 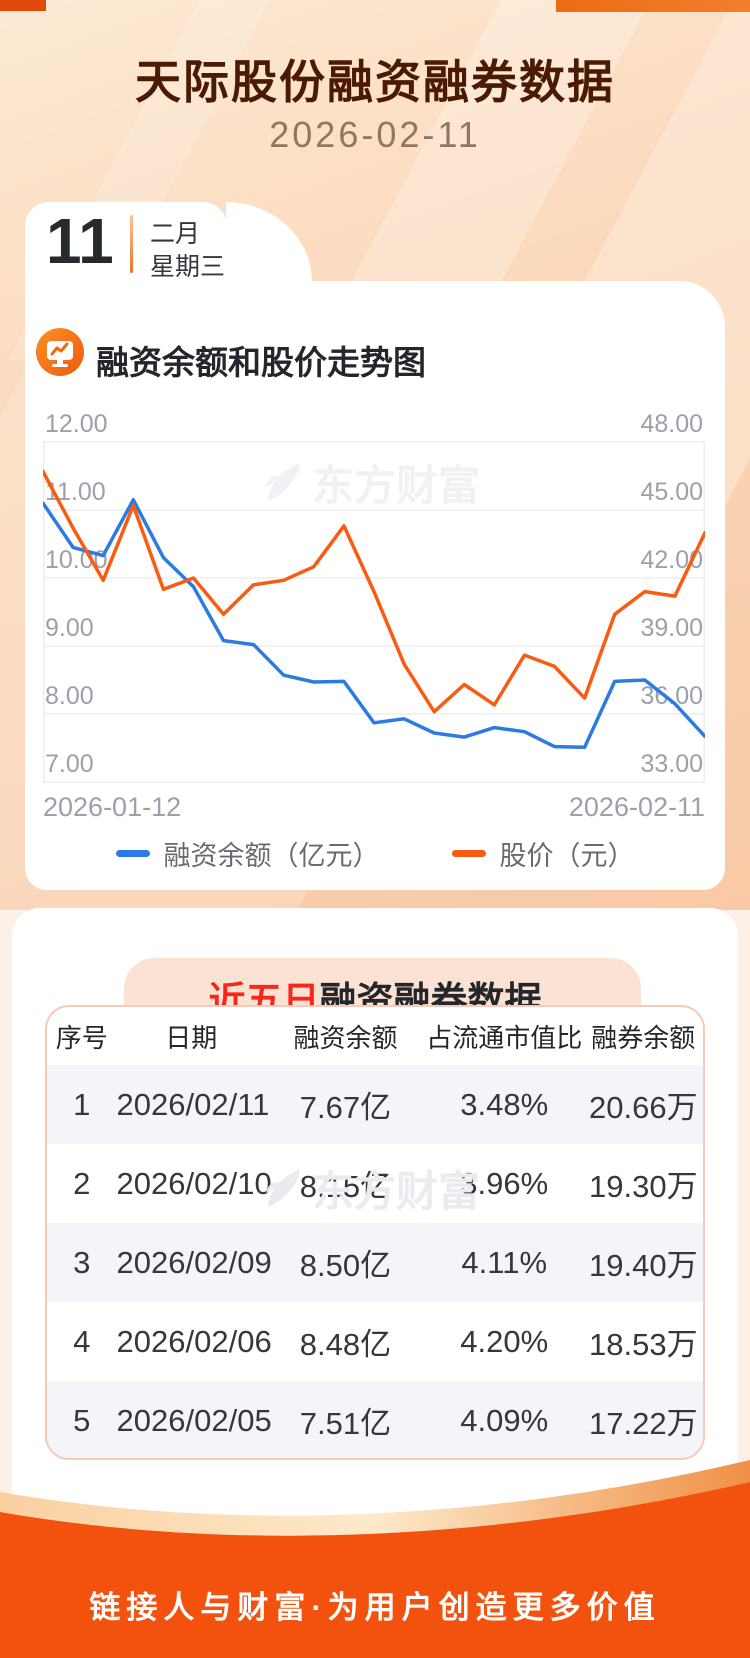 I want to click on table-row: 2 2026/02/10 8.15亿 3.96% 19.30万, so click(x=375, y=1183).